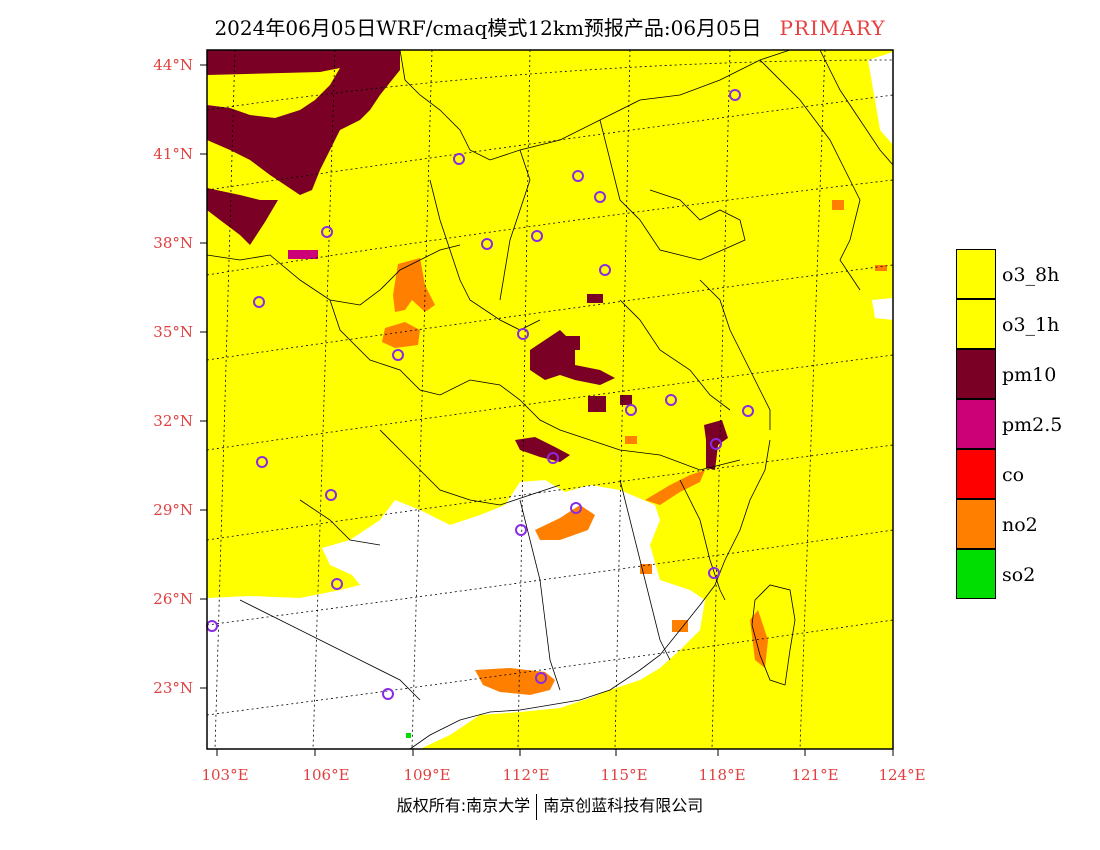 Image resolution: width=1100 pixels, height=850 pixels. What do you see at coordinates (224, 775) in the screenshot?
I see `lon-label: 103°E` at bounding box center [224, 775].